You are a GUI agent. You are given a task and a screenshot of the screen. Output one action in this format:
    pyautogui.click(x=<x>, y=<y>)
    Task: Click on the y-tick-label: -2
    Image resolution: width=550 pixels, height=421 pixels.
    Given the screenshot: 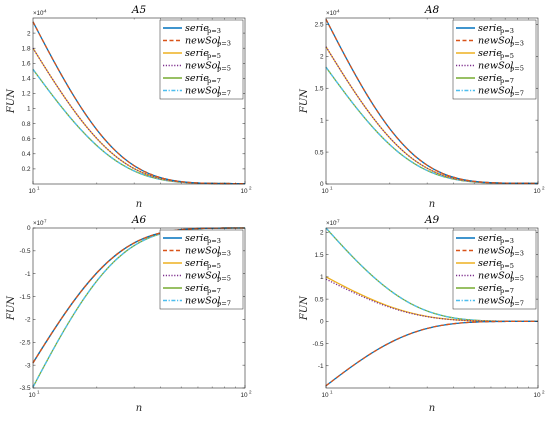 What is the action you would take?
    pyautogui.click(x=28, y=320)
    